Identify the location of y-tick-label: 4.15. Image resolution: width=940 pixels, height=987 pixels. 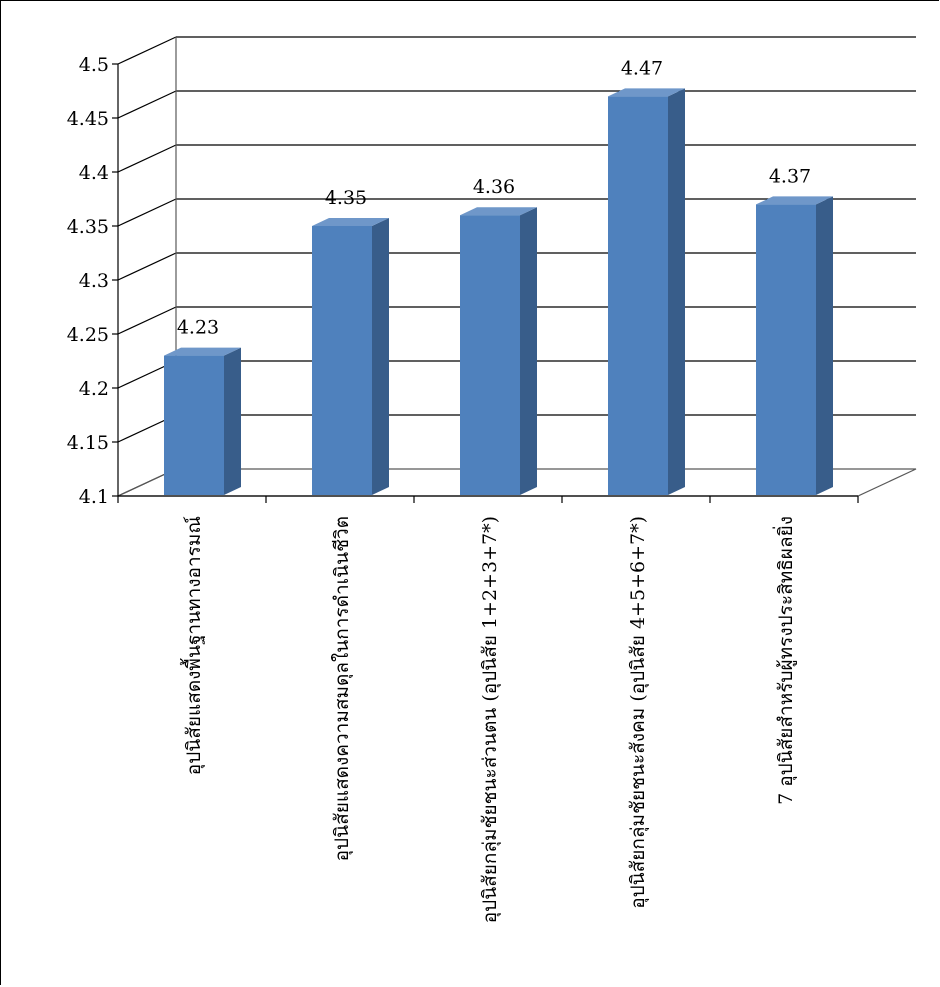
(88, 443).